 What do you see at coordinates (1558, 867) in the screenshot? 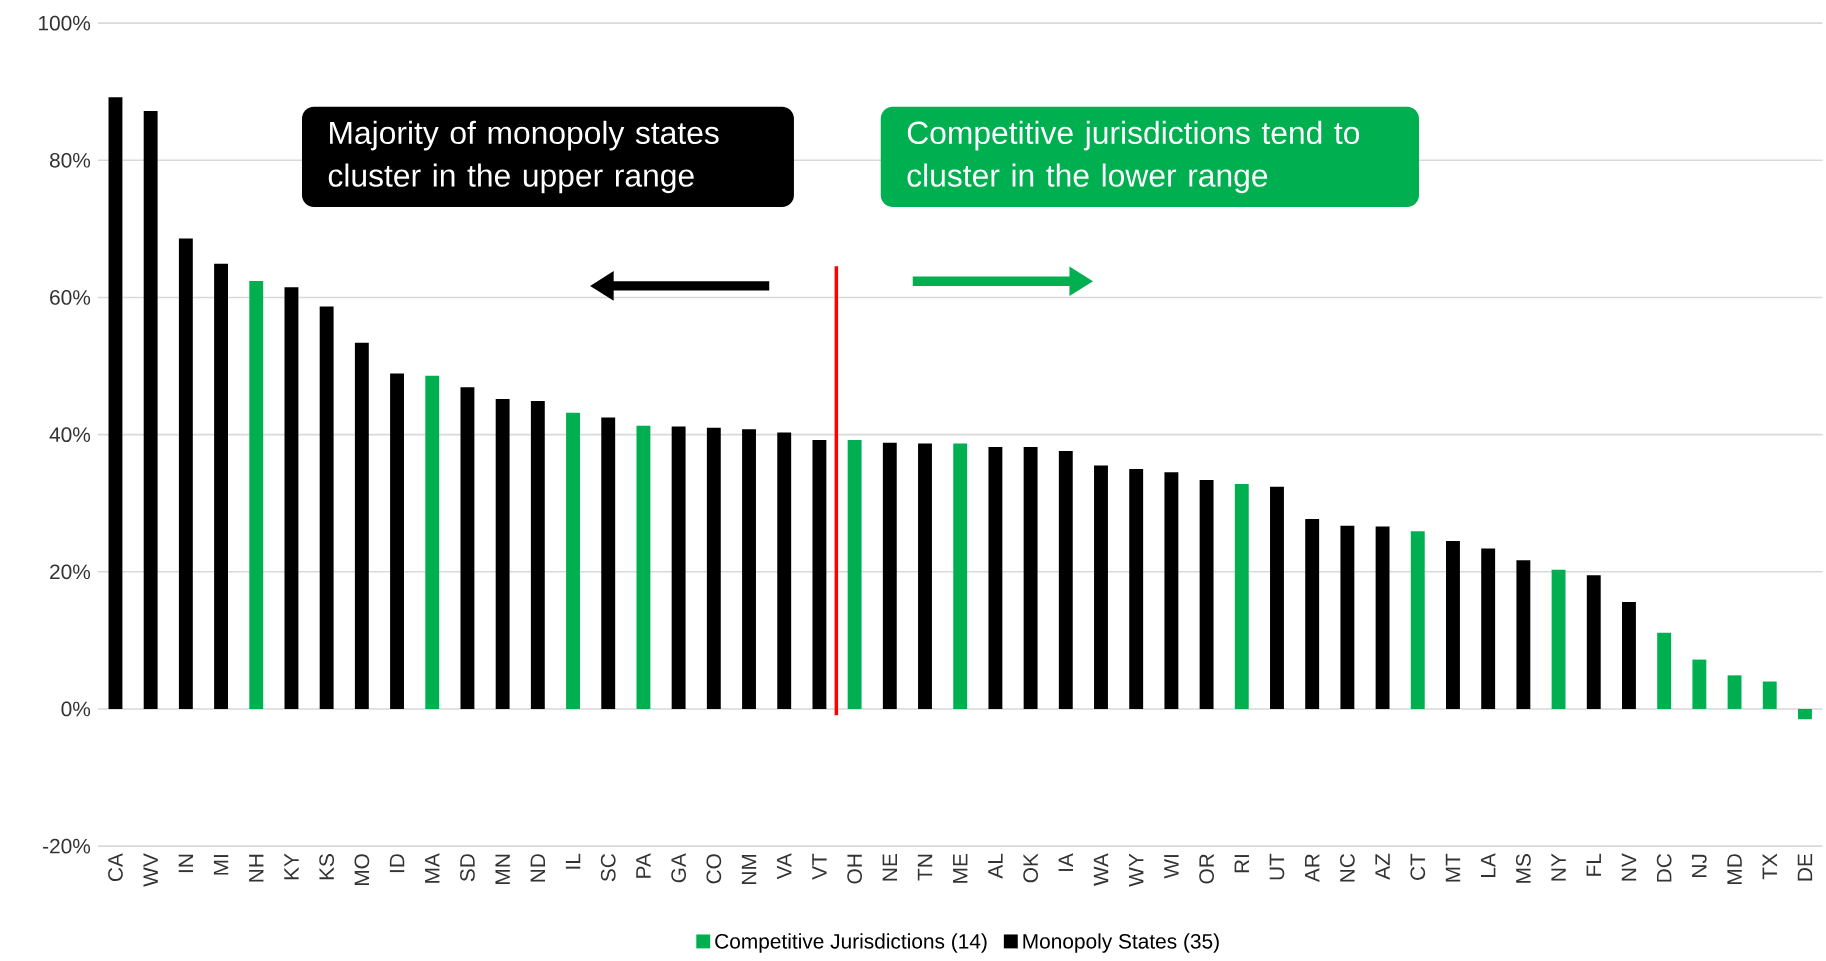
I see `x-tick-label: NY` at bounding box center [1558, 867].